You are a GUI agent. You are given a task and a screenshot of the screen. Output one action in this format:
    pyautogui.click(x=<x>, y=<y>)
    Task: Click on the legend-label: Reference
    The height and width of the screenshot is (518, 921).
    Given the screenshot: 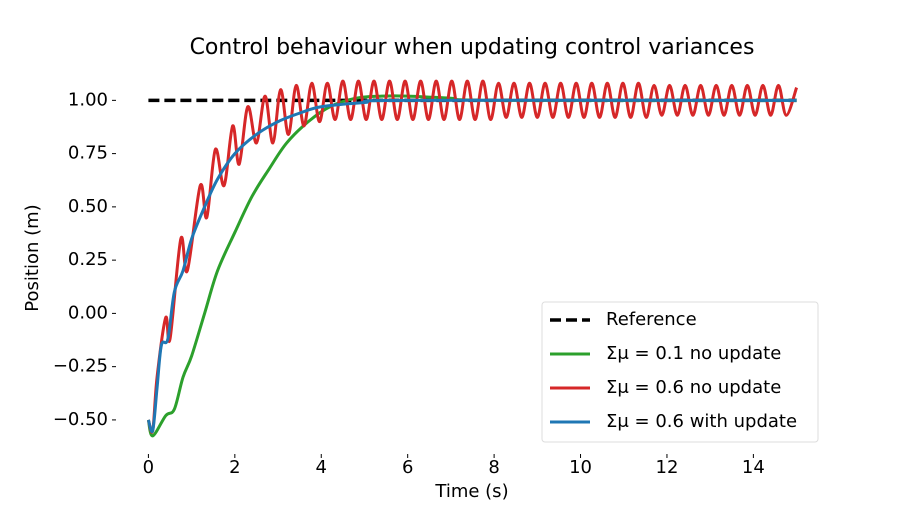 What is the action you would take?
    pyautogui.click(x=651, y=319)
    